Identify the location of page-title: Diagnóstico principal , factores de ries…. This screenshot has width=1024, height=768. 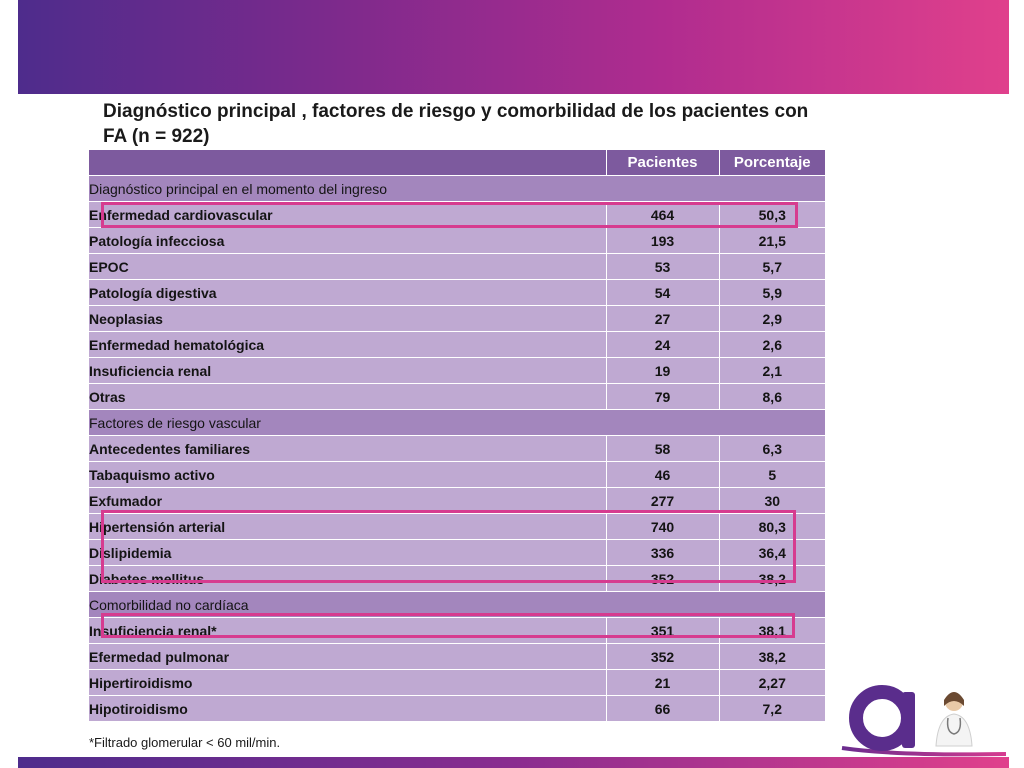
(456, 124).